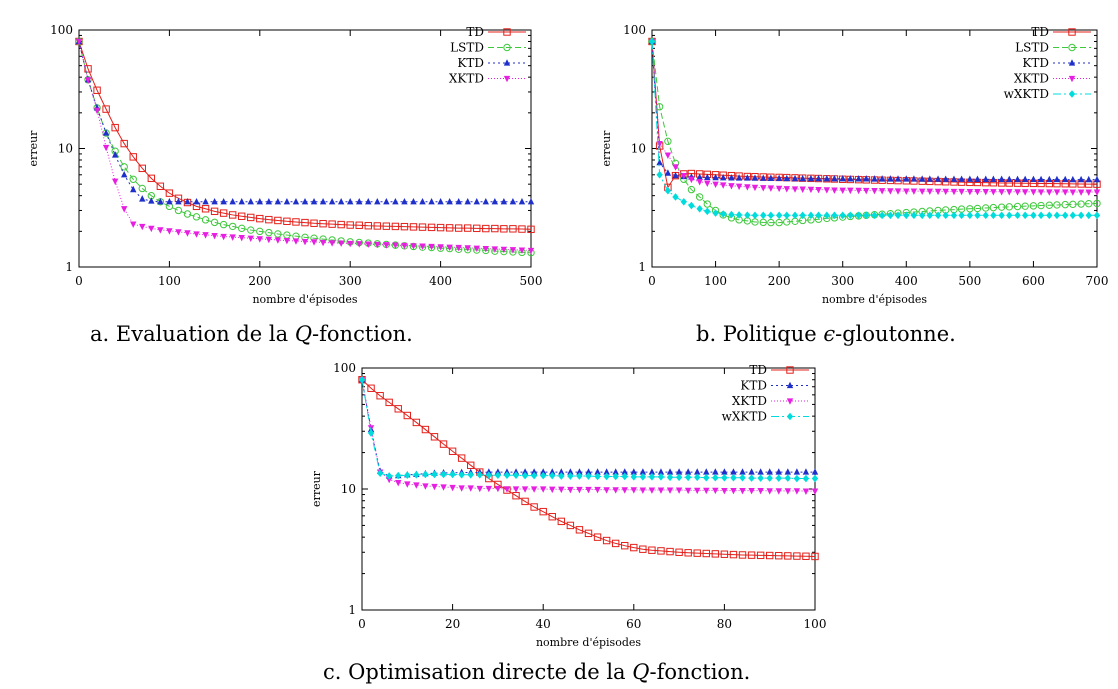  Describe the element at coordinates (259, 281) in the screenshot. I see `x-tick-label: 200` at that location.